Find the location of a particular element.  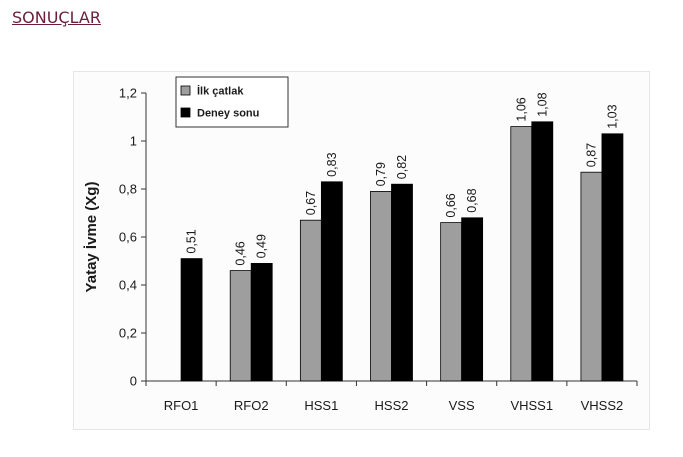

x-category-label: HSS1 is located at coordinates (321, 405).